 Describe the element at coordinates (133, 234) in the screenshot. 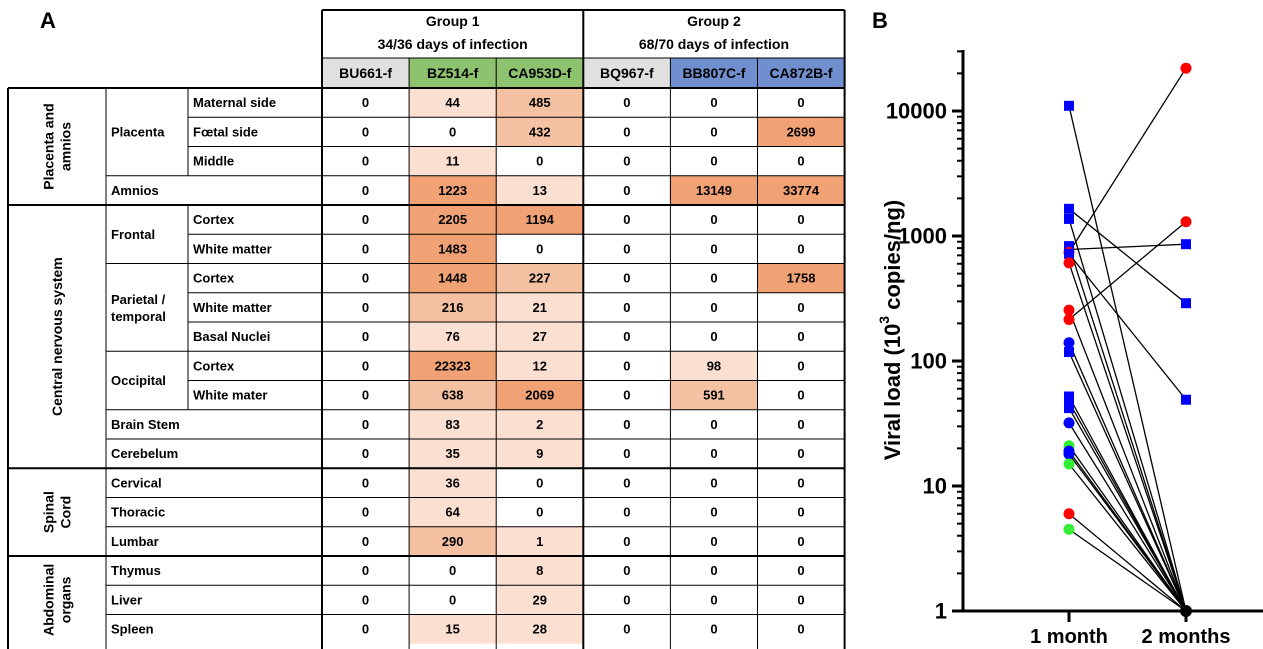

I see `subgroup-label: Frontal` at that location.